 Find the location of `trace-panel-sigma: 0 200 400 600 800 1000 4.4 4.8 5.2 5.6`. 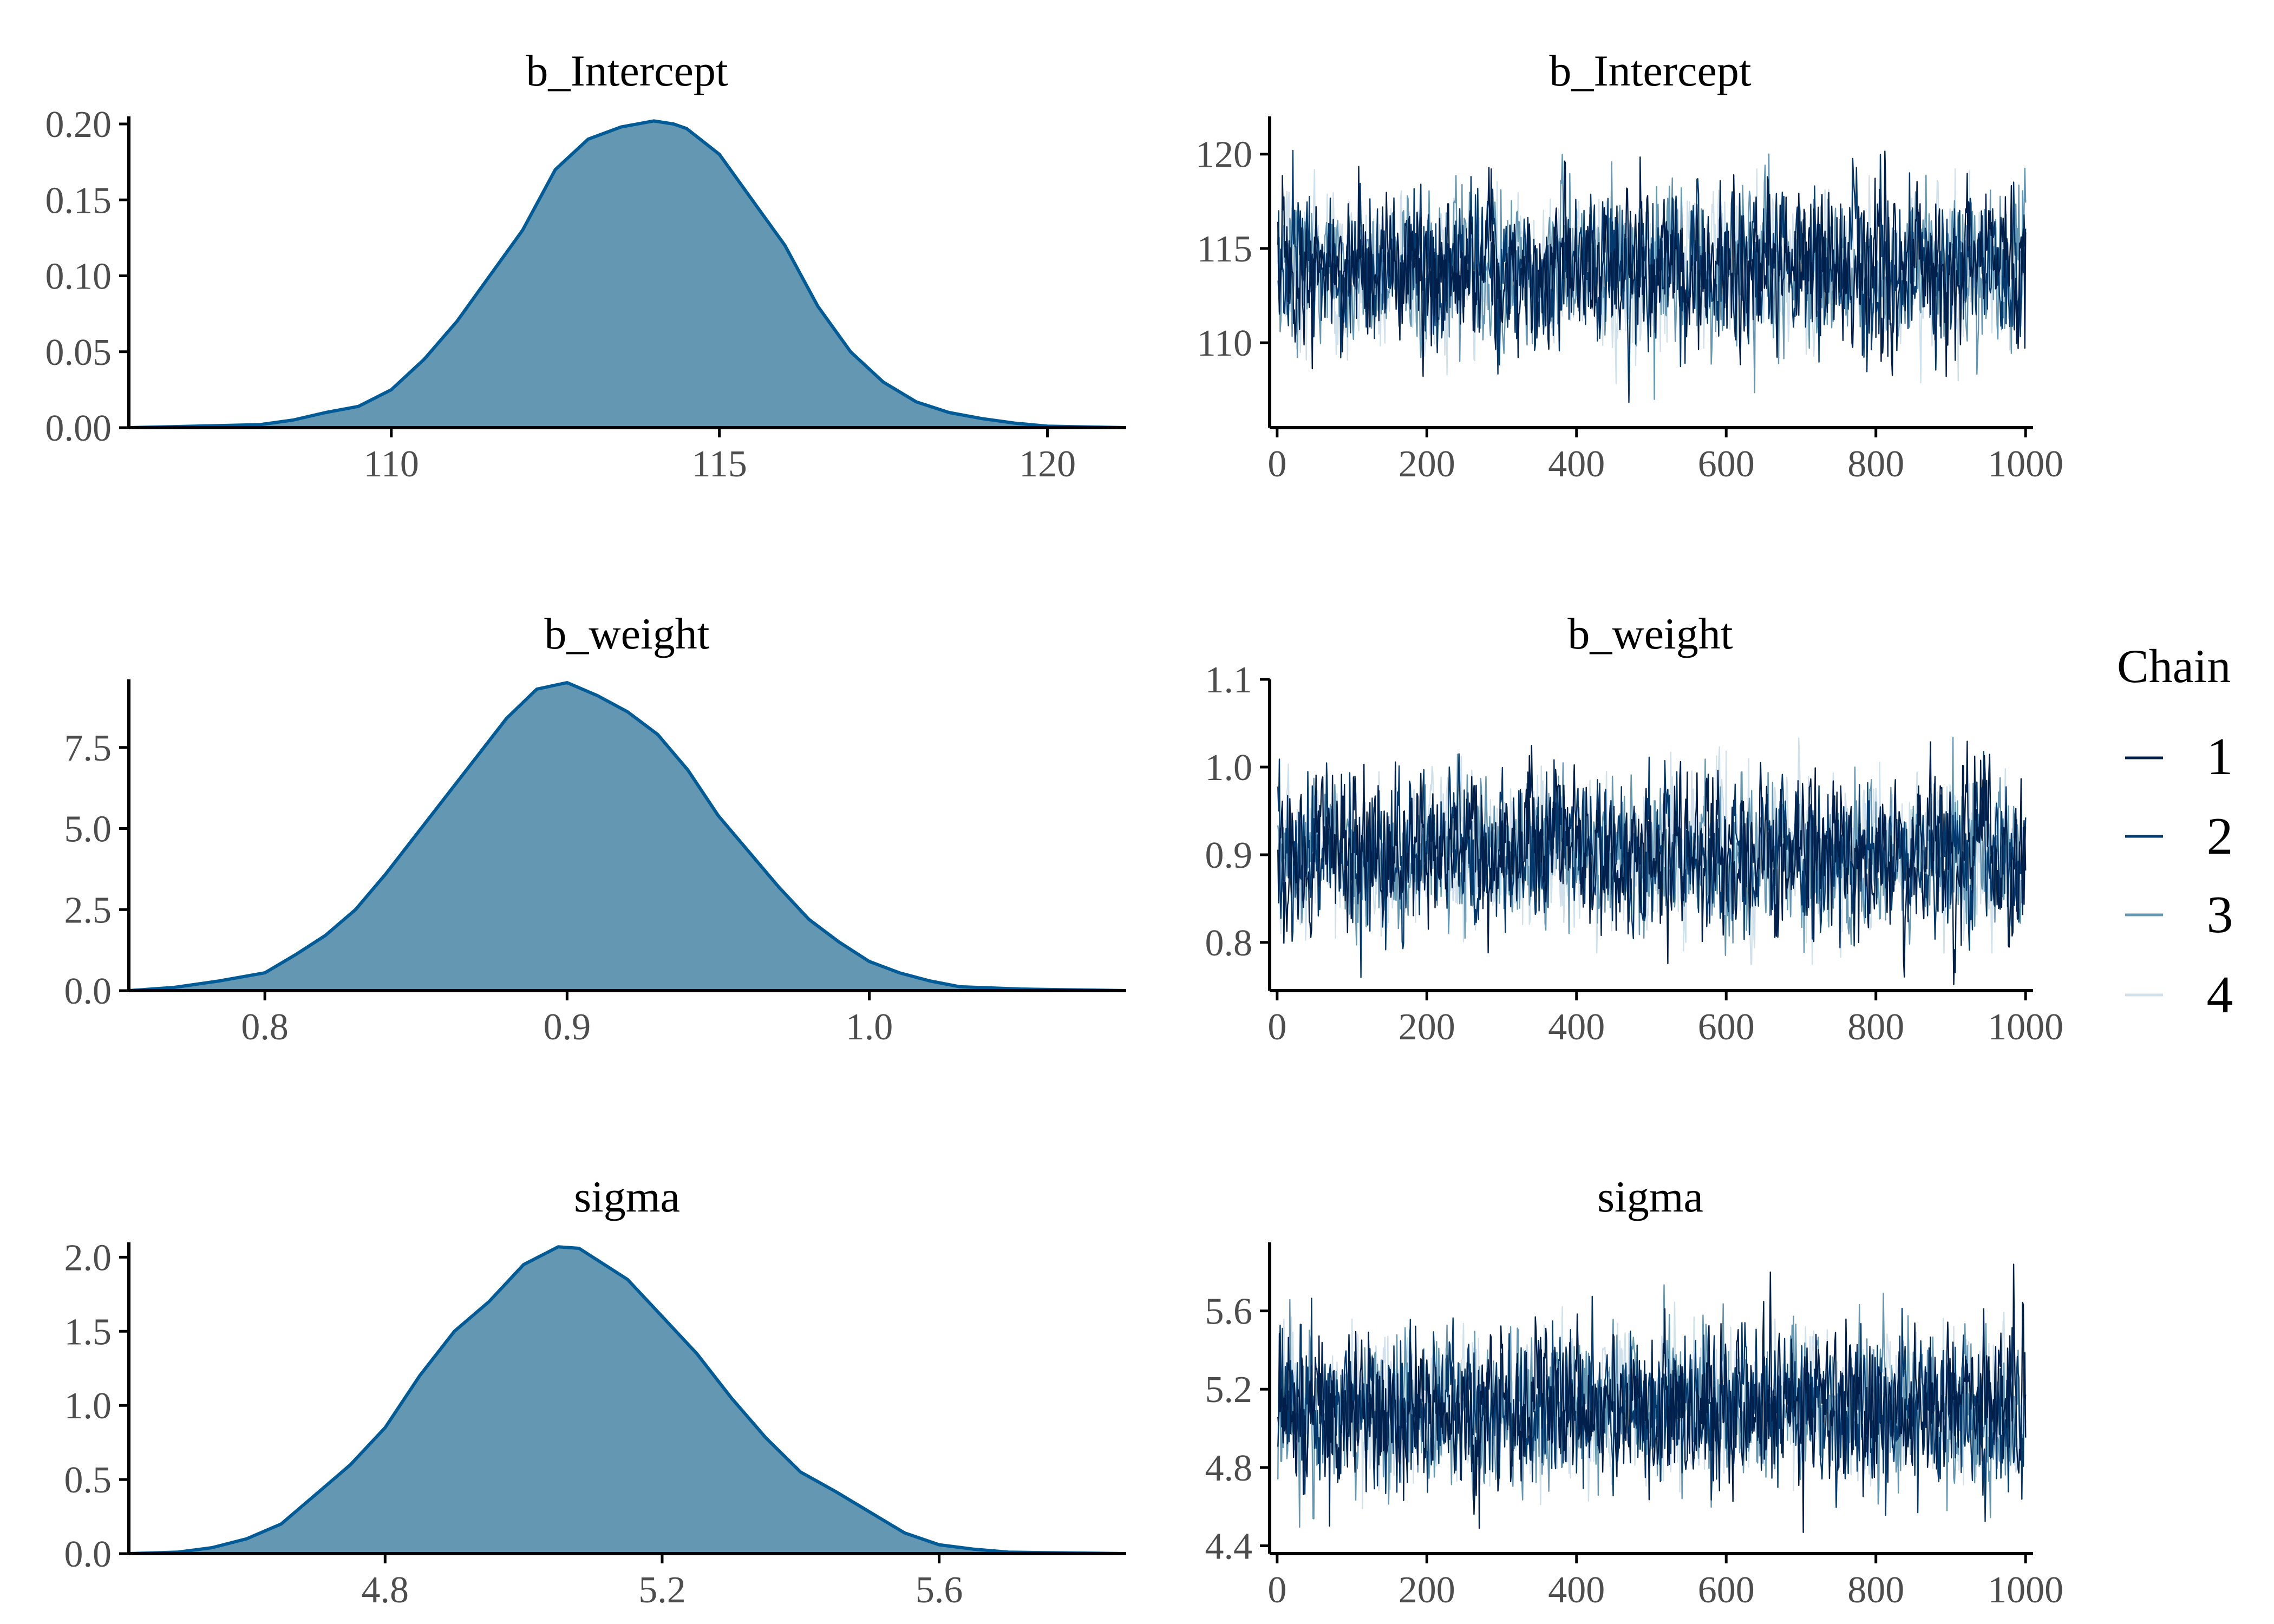

trace-panel-sigma: 0 200 400 600 800 1000 4.4 4.8 5.2 5.6 is located at coordinates (1634, 1426).